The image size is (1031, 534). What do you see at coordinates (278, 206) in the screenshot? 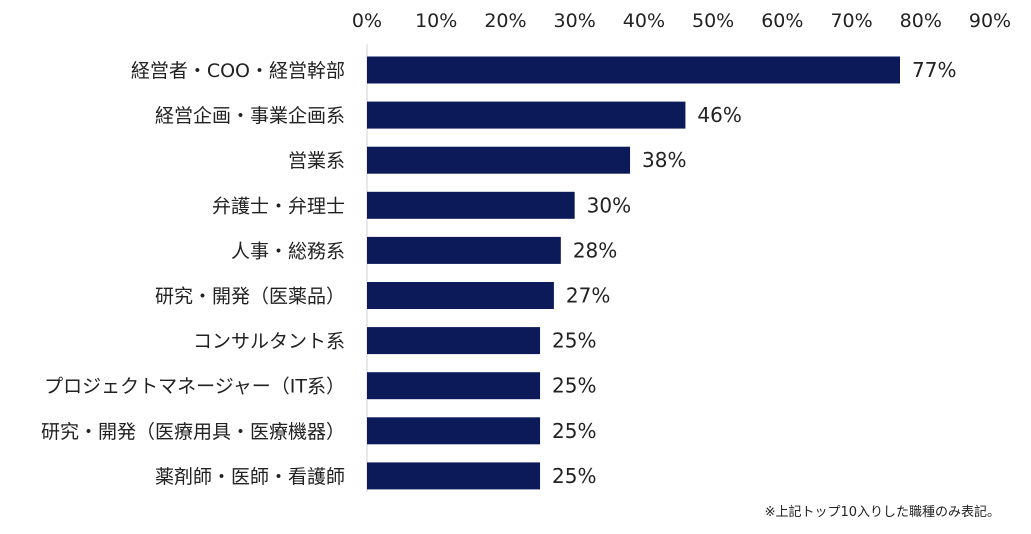
I see `category-label: 弁護士・弁理士` at bounding box center [278, 206].